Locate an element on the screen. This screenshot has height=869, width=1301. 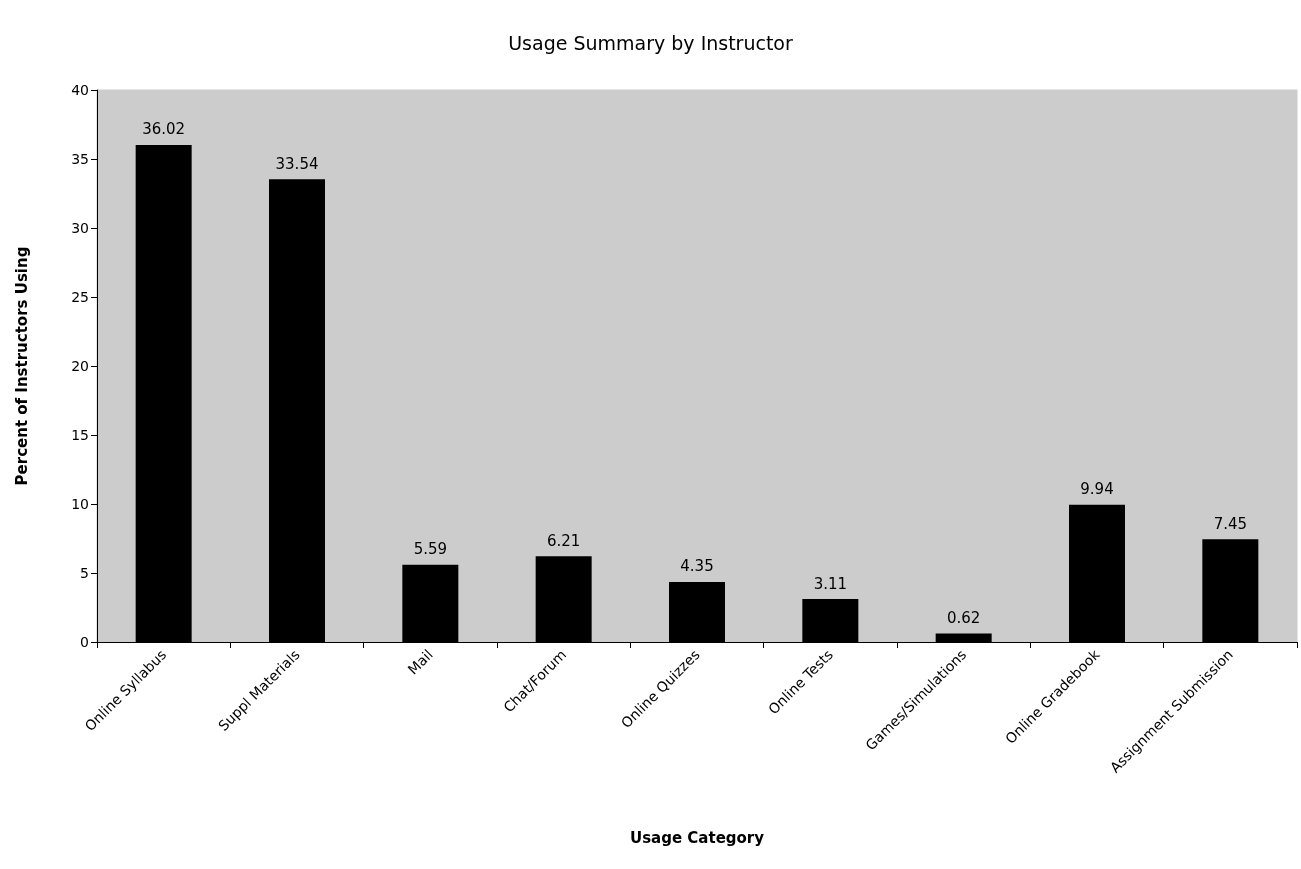
y-axis-title: Percent of Instructors Using is located at coordinates (21, 366).